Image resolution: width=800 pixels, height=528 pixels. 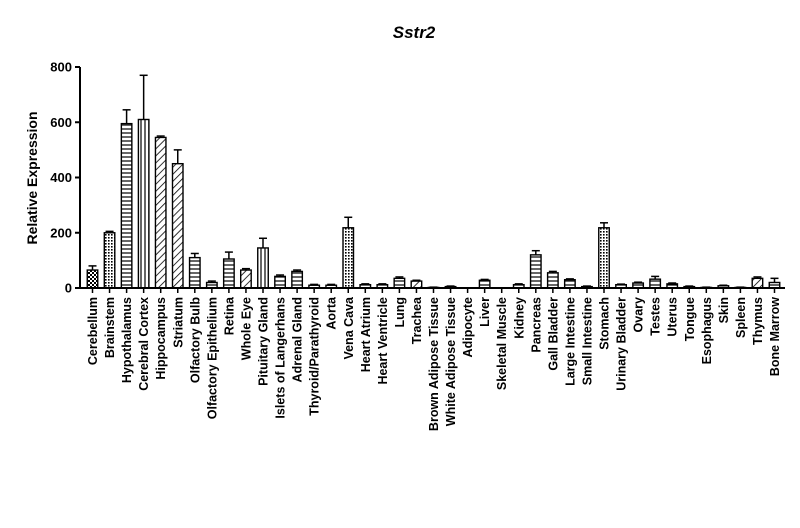 What do you see at coordinates (758, 321) in the screenshot?
I see `x-tick-label: Thymus` at bounding box center [758, 321].